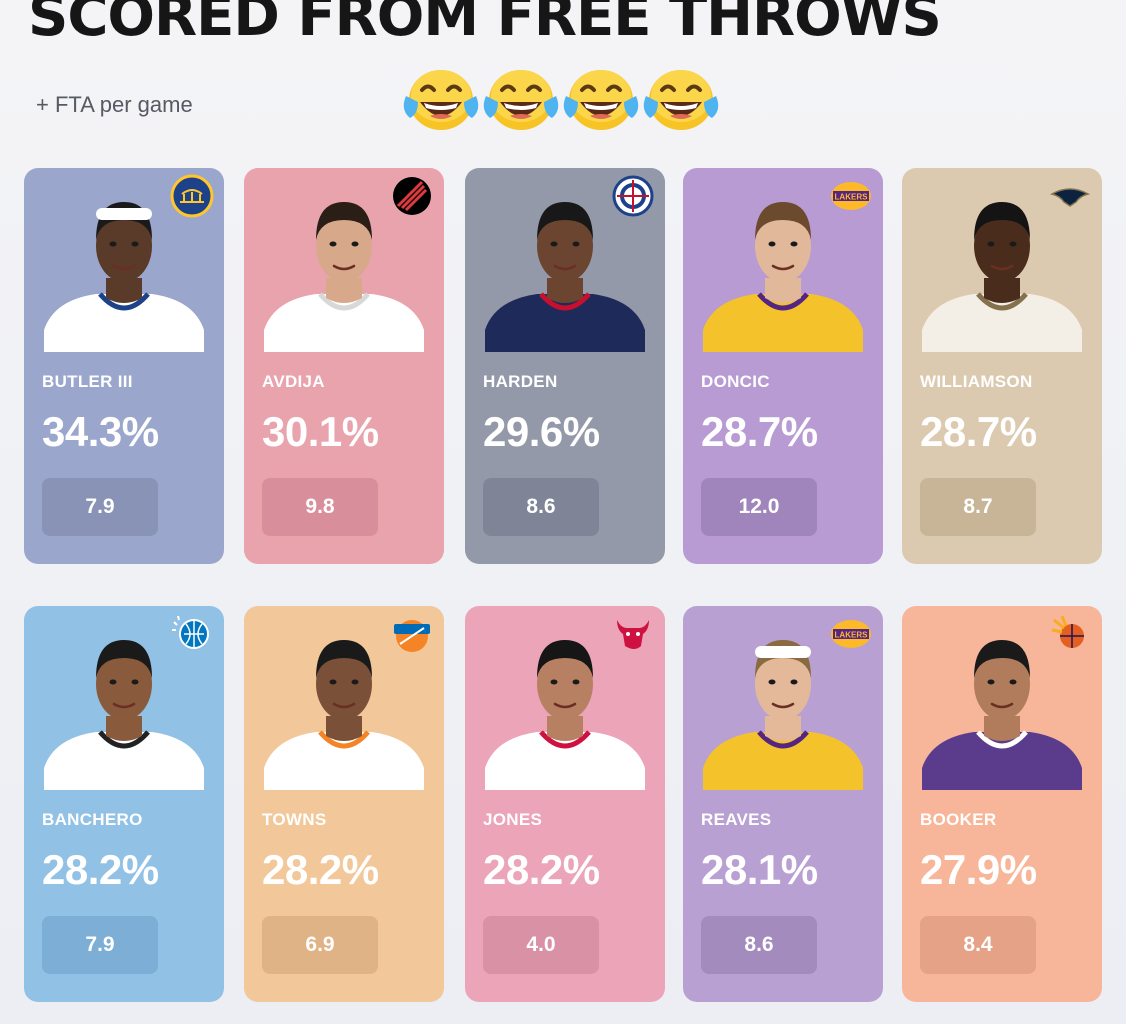 This screenshot has height=1024, width=1126. Describe the element at coordinates (978, 869) in the screenshot. I see `free-throw-percentage: 27.9%` at that location.